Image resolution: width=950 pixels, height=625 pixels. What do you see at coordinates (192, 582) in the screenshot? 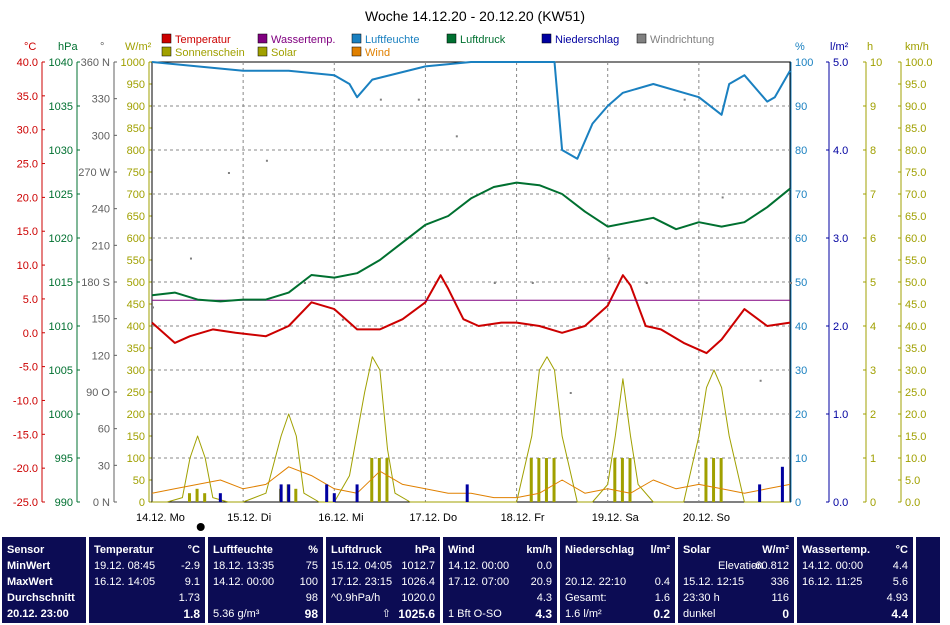
I see `temp-max-value: 9.1` at bounding box center [192, 582].